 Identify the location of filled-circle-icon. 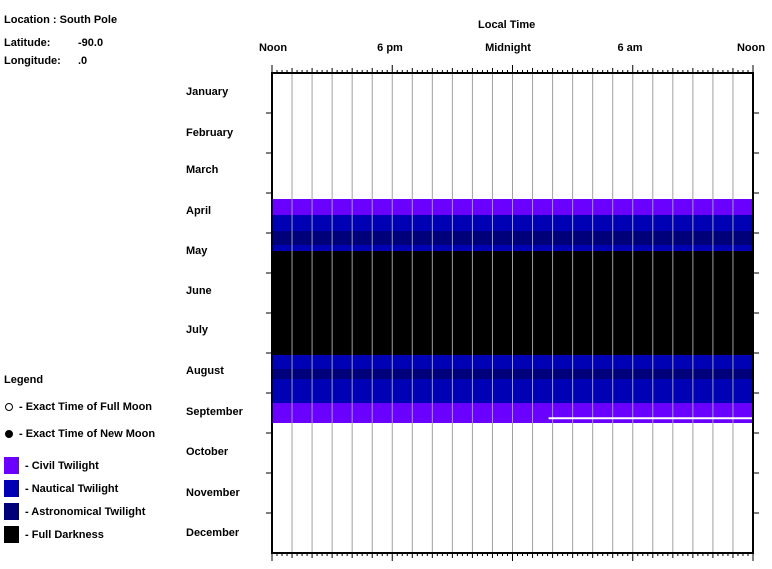
(9, 434).